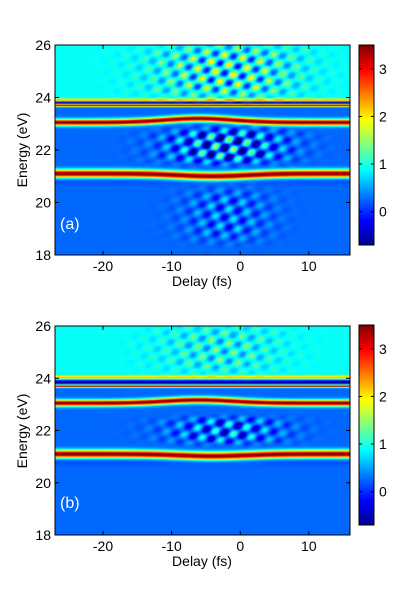  I want to click on colorbar-ticks-a: 0 1 2 3, so click(373, 140).